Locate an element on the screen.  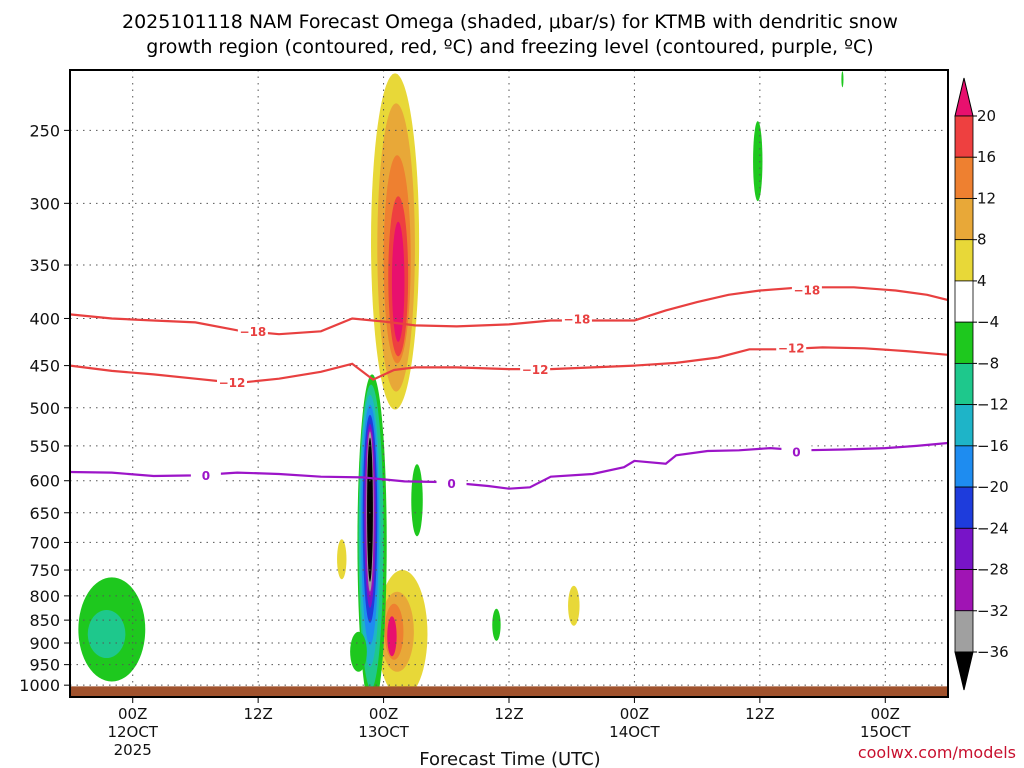
y-tick-label: 950 is located at coordinates (44, 665).